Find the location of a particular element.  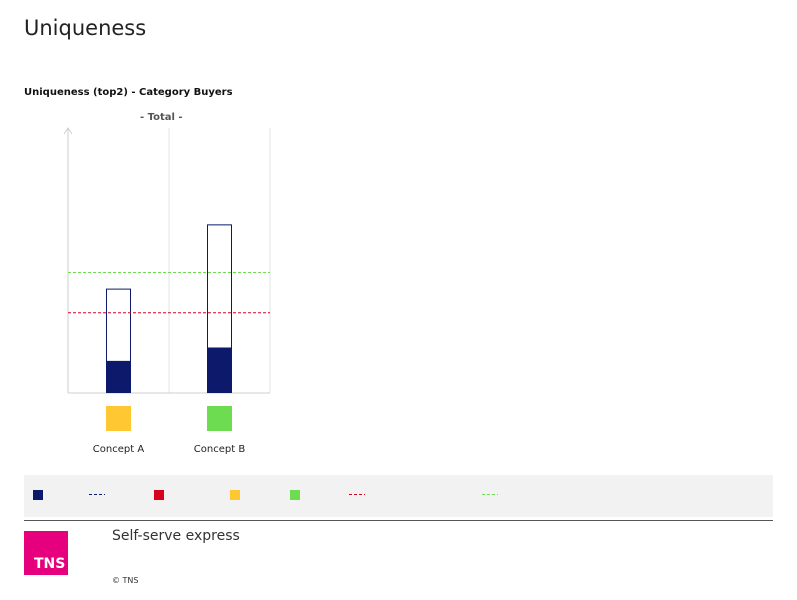

y-axis-arrow is located at coordinates (68, 131).